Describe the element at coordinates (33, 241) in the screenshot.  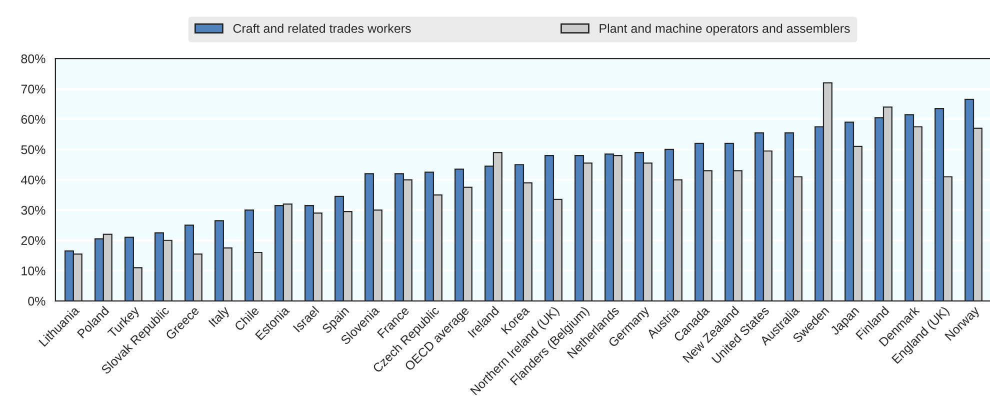
I see `y-tick-label: 20%` at that location.